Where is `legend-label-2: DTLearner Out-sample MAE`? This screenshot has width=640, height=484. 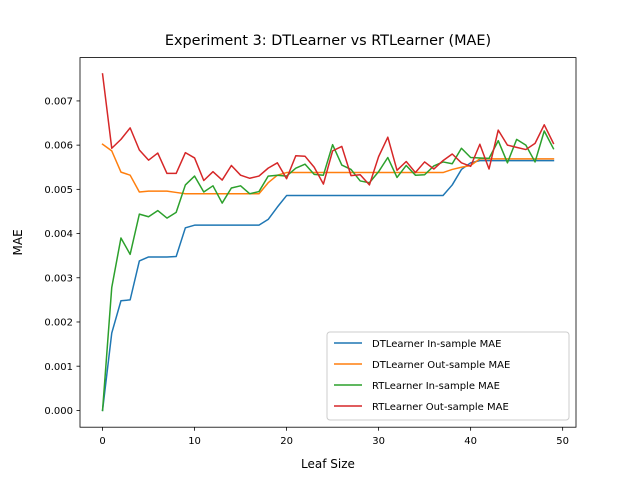
legend-label-2: DTLearner Out-sample MAE is located at coordinates (441, 365).